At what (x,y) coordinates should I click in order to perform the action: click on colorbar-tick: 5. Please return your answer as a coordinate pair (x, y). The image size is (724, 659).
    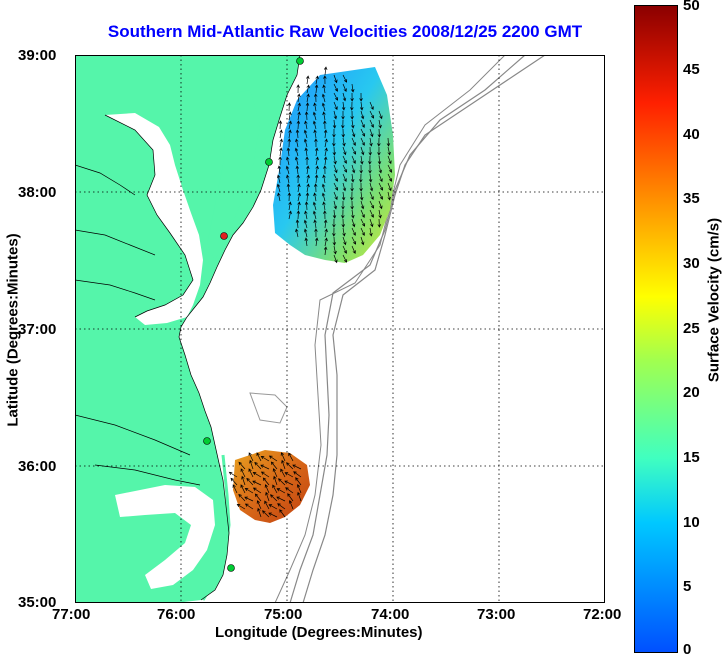
    Looking at the image, I should click on (687, 586).